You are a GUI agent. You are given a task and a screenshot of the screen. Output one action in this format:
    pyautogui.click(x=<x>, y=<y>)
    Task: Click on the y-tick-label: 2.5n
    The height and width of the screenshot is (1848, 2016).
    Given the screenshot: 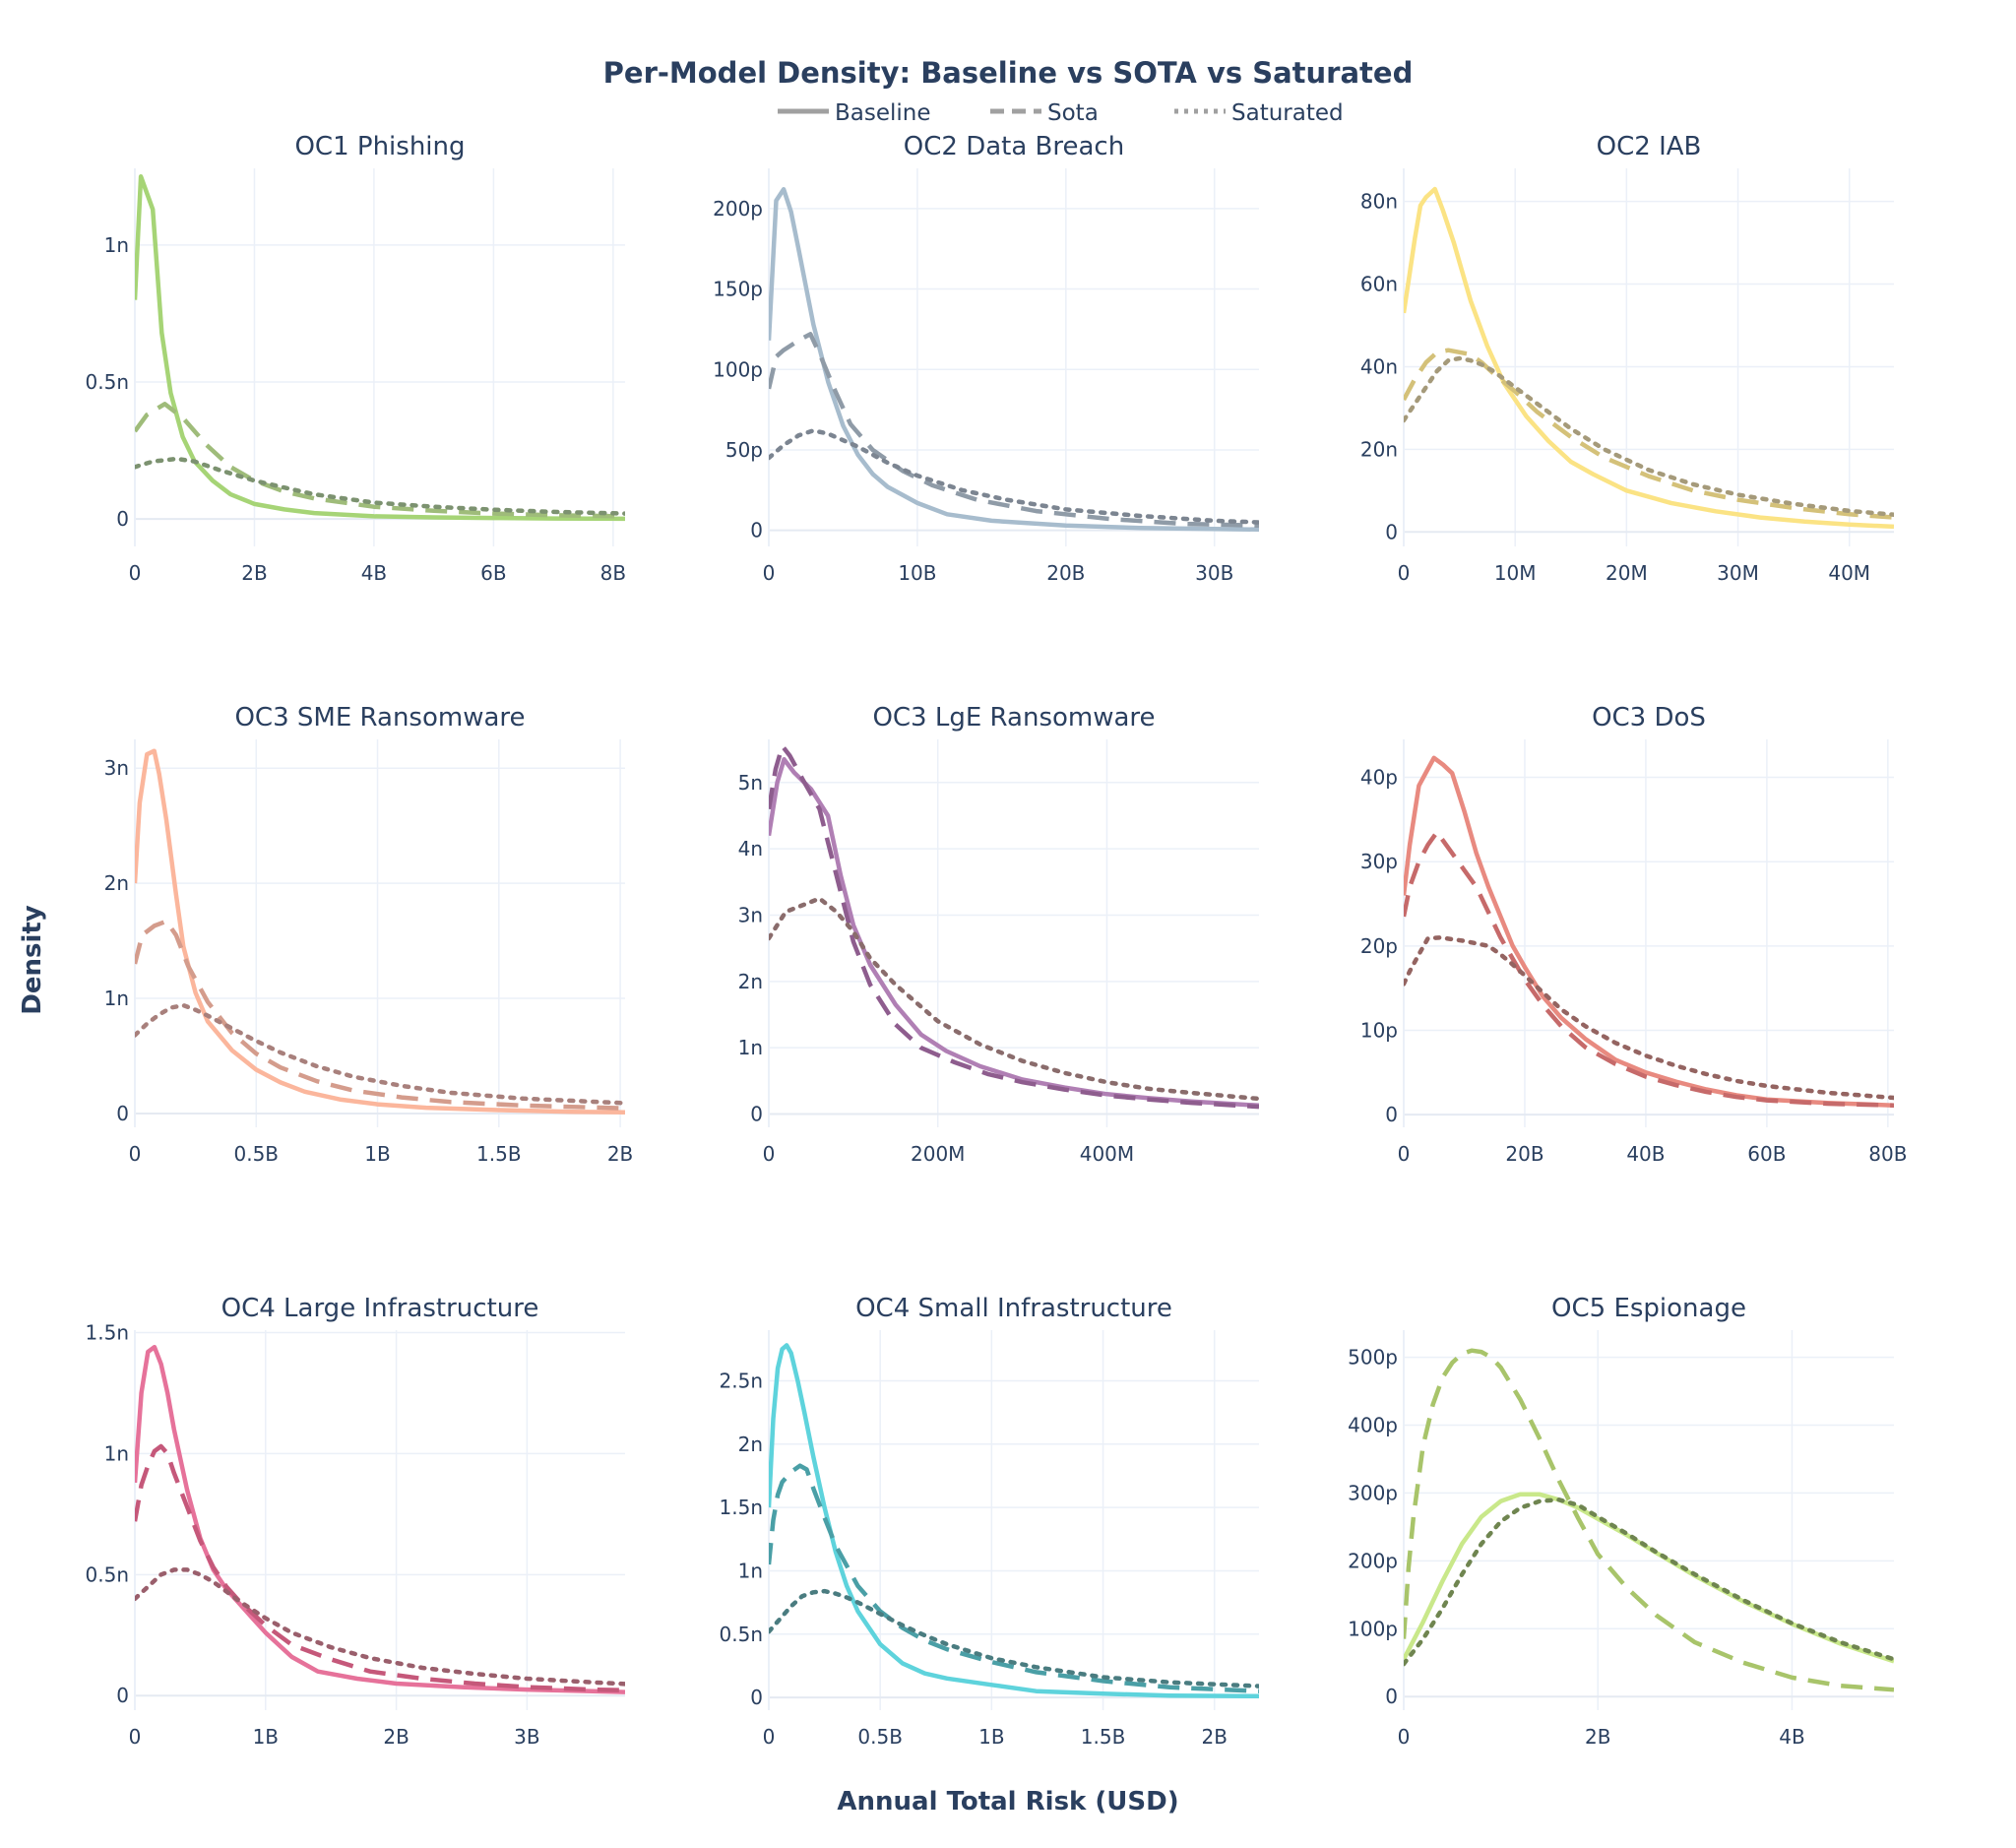 What is the action you would take?
    pyautogui.click(x=741, y=1380)
    